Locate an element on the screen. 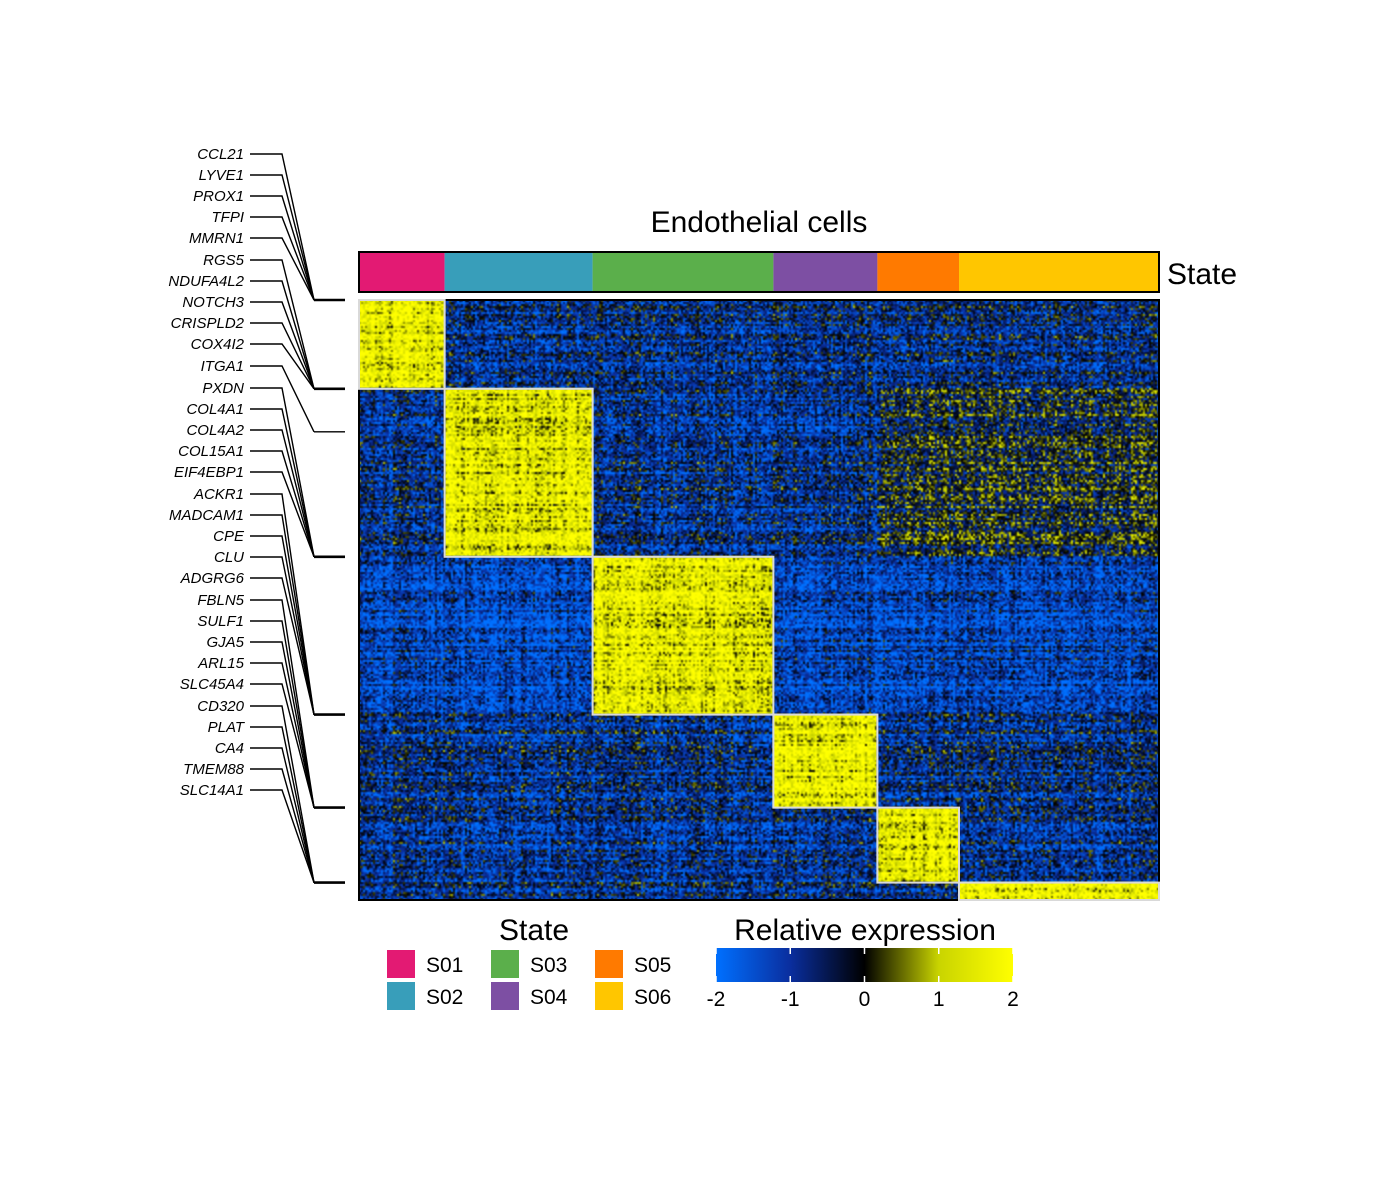 The image size is (1400, 1200). legend-label-s01: S01 is located at coordinates (444, 965).